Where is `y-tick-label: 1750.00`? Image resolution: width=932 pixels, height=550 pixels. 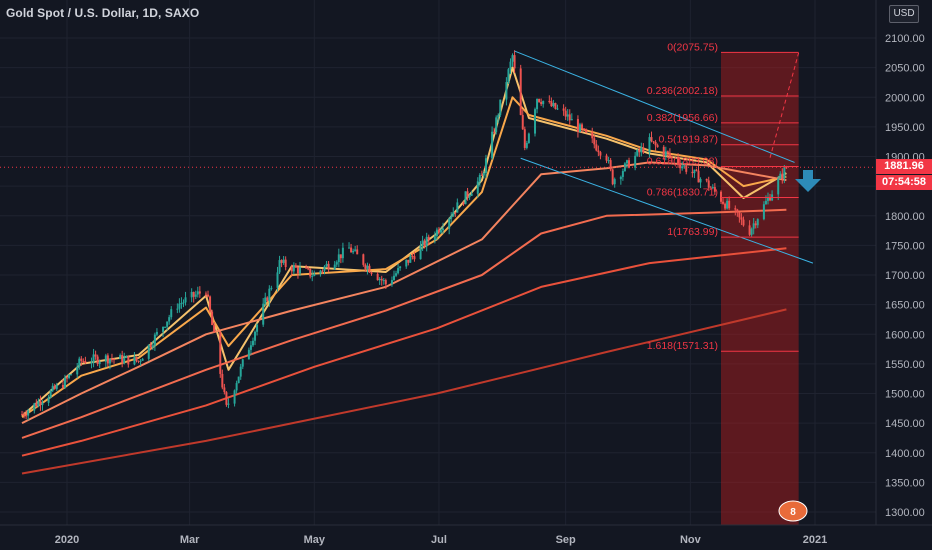 y-tick-label: 1750.00 is located at coordinates (905, 246).